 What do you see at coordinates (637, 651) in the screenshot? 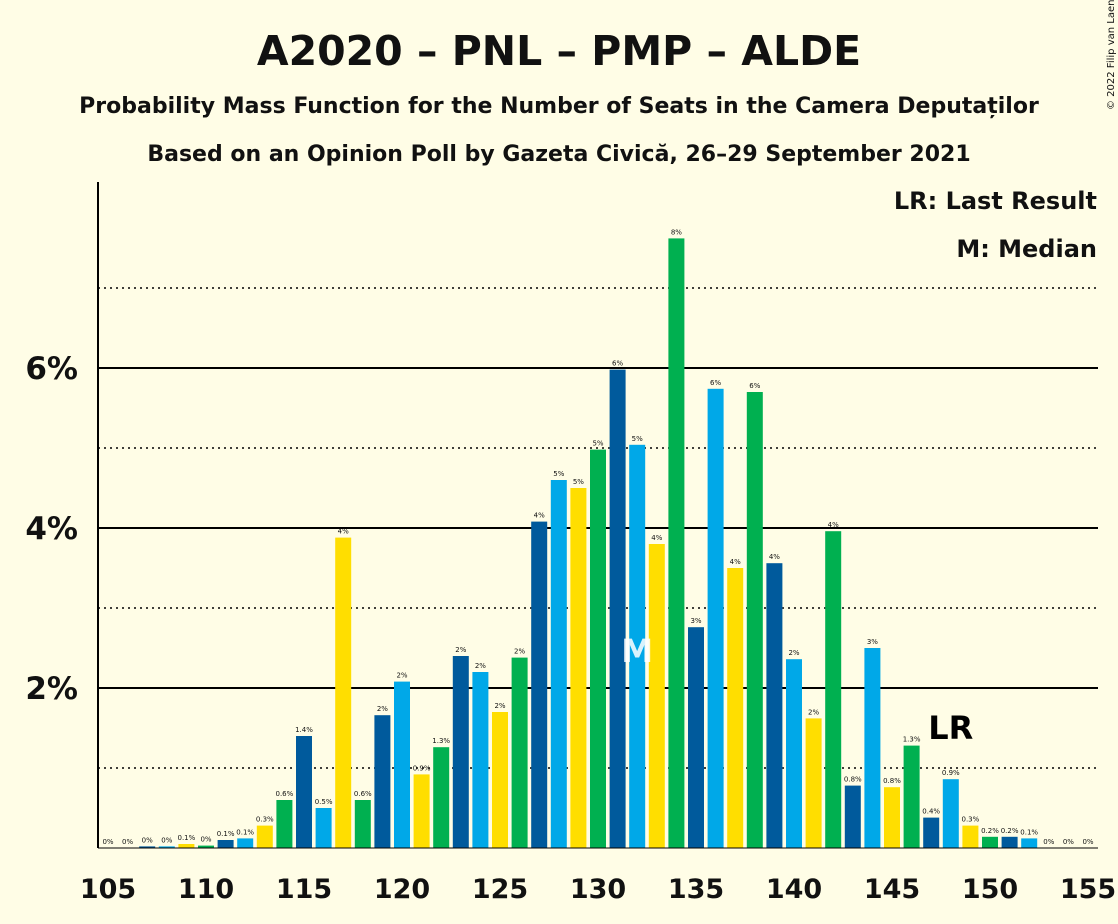
I see `median-marker: M` at bounding box center [637, 651].